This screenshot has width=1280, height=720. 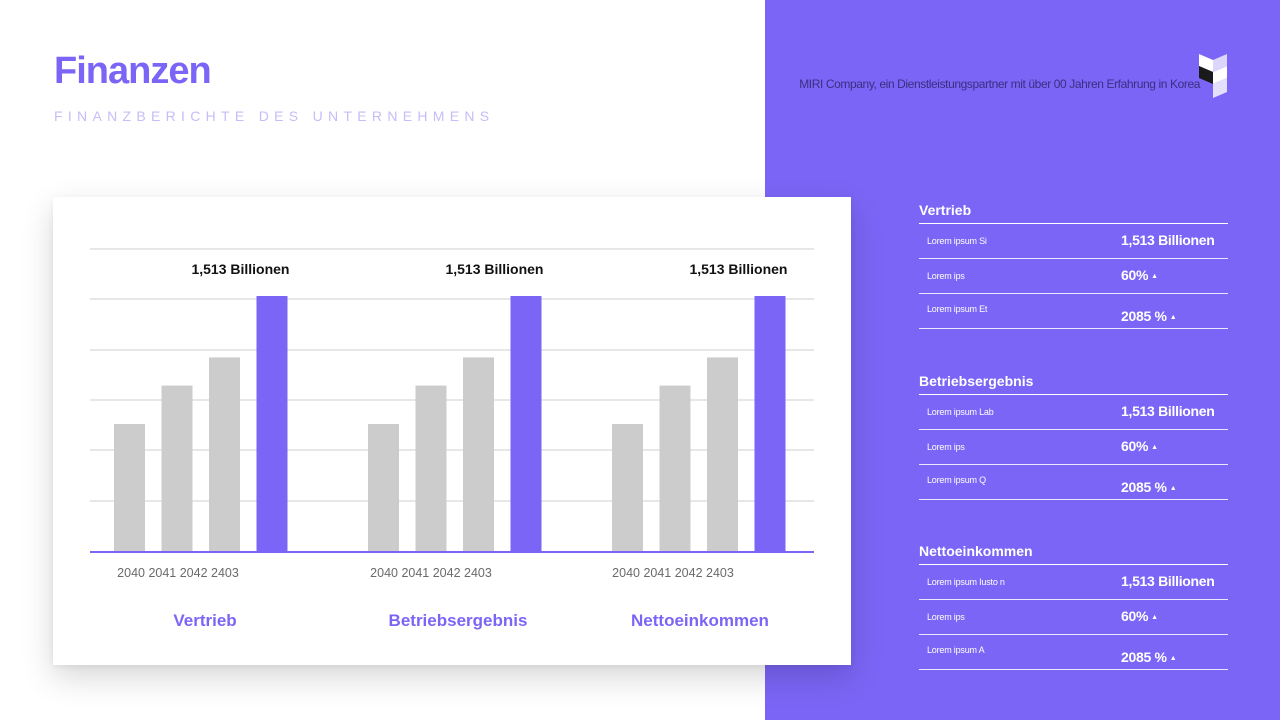 What do you see at coordinates (960, 412) in the screenshot?
I see `info-label: Lorem ipsum Lab` at bounding box center [960, 412].